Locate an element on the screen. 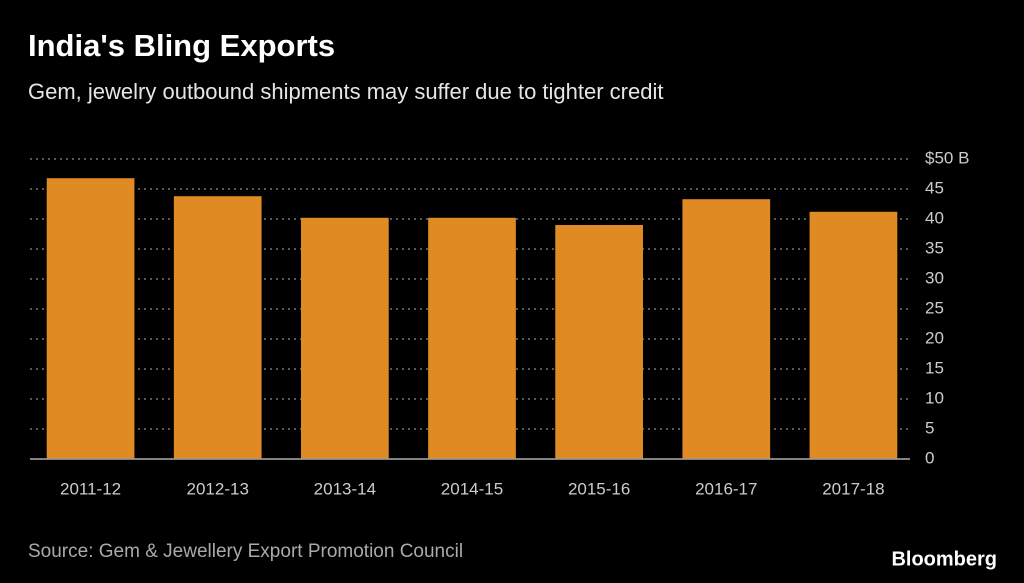 This screenshot has width=1024, height=583. y-tick-label: 10 is located at coordinates (934, 397).